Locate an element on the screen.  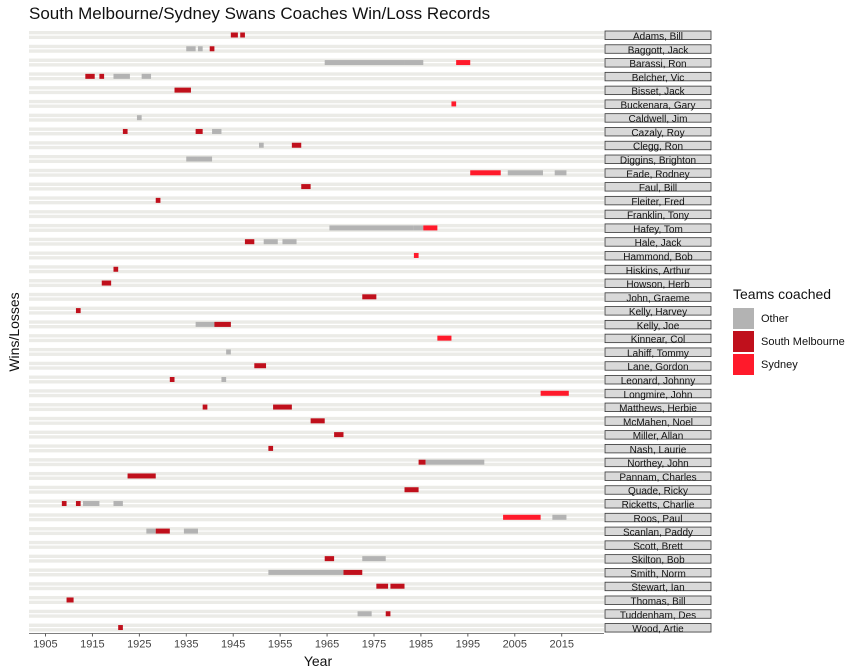
facet: Kelly, Harvey is located at coordinates (370, 312).